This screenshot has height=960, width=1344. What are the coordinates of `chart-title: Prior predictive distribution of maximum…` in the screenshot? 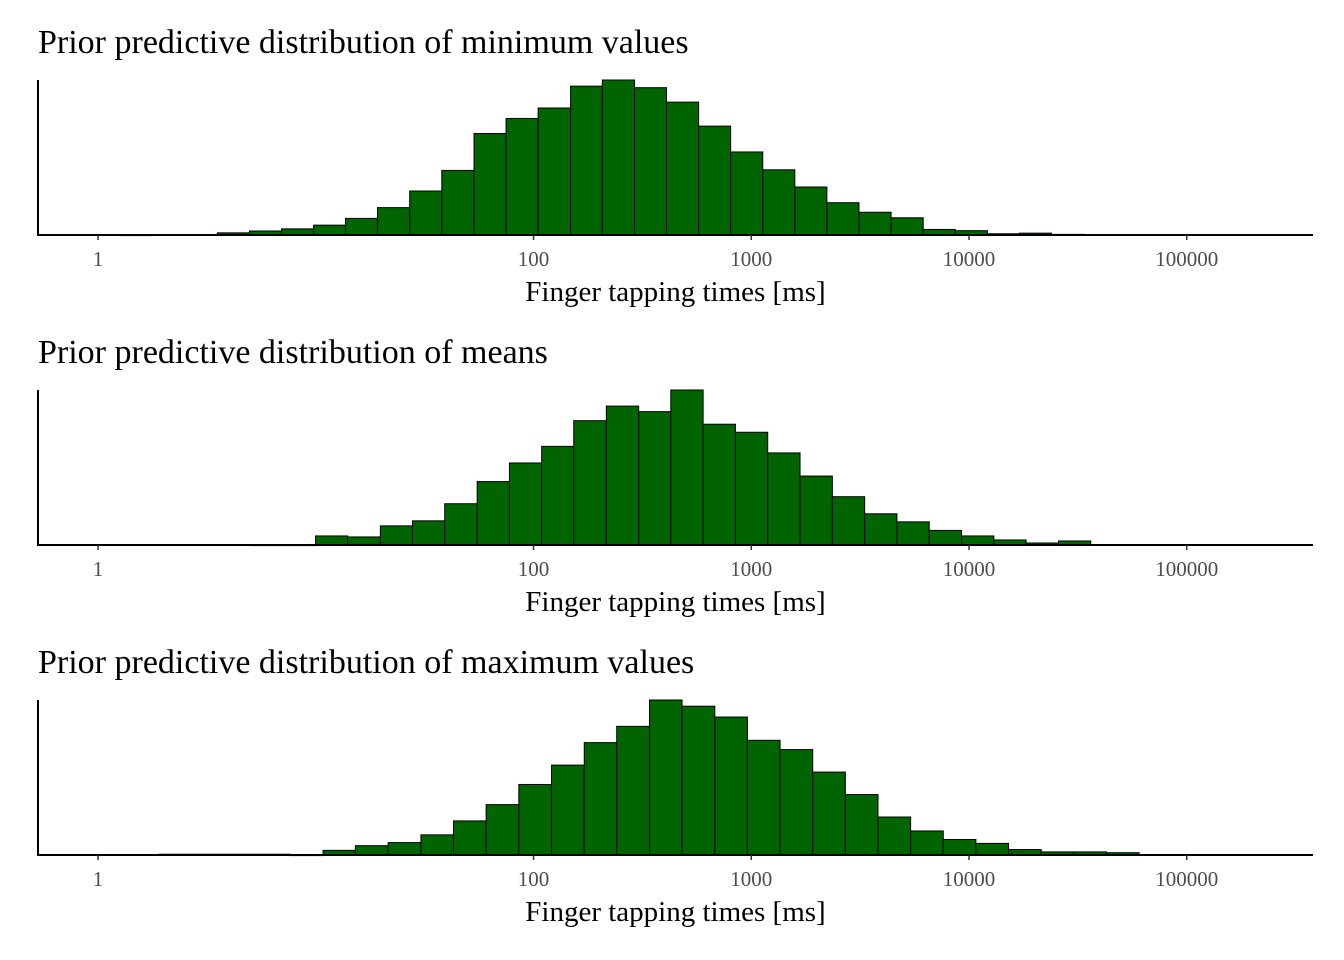 It's located at (366, 662).